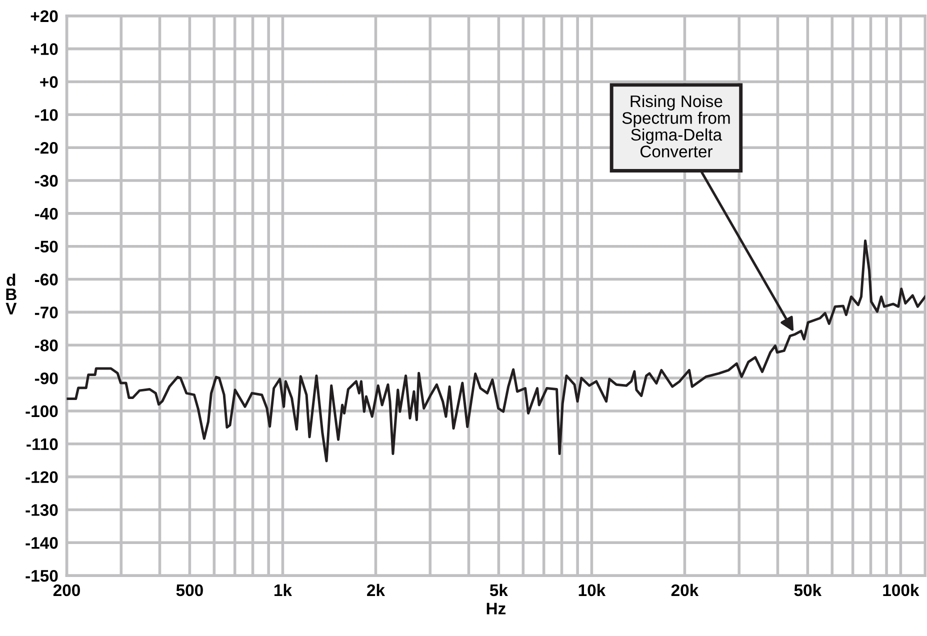  Describe the element at coordinates (42, 444) in the screenshot. I see `y-tick-label: -110` at that location.